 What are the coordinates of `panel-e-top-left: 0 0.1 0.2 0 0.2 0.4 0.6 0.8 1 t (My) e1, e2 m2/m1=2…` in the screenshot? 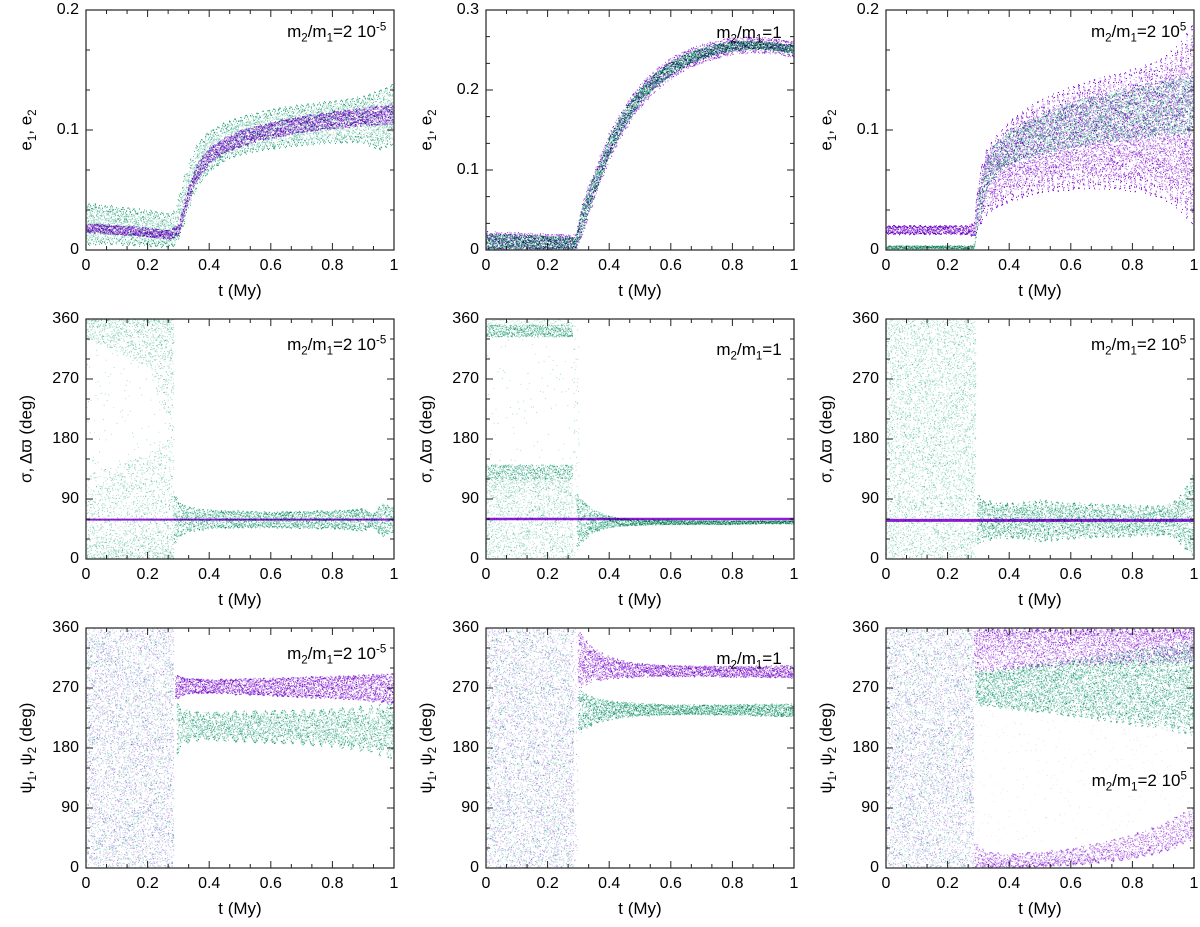 It's located at (200, 154).